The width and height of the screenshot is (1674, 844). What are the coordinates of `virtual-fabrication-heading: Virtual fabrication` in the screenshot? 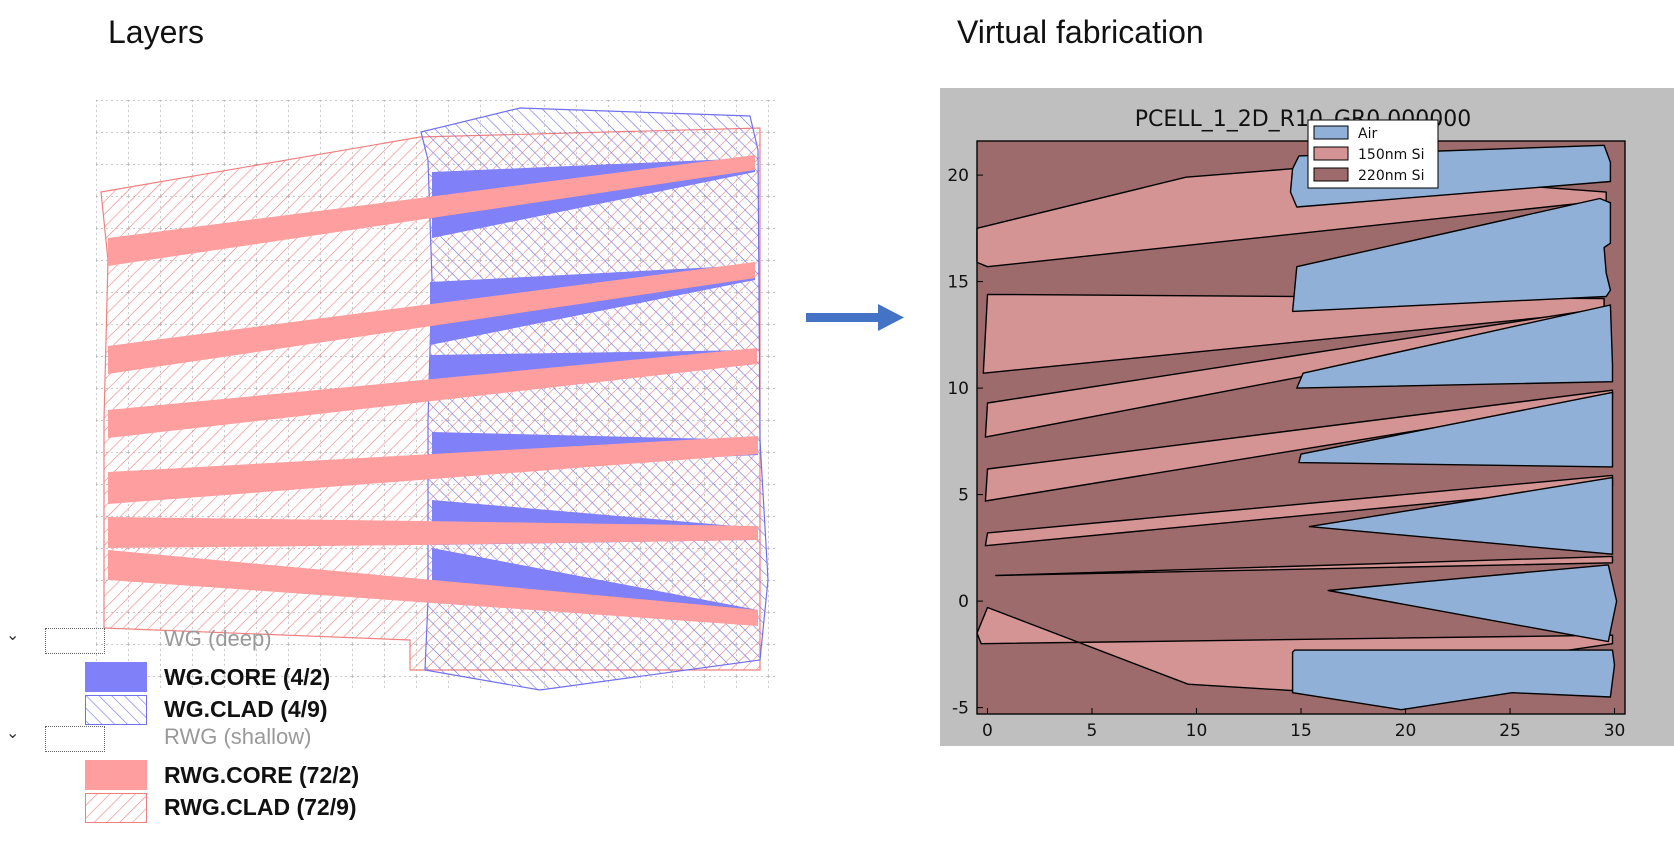 It's located at (1080, 32).